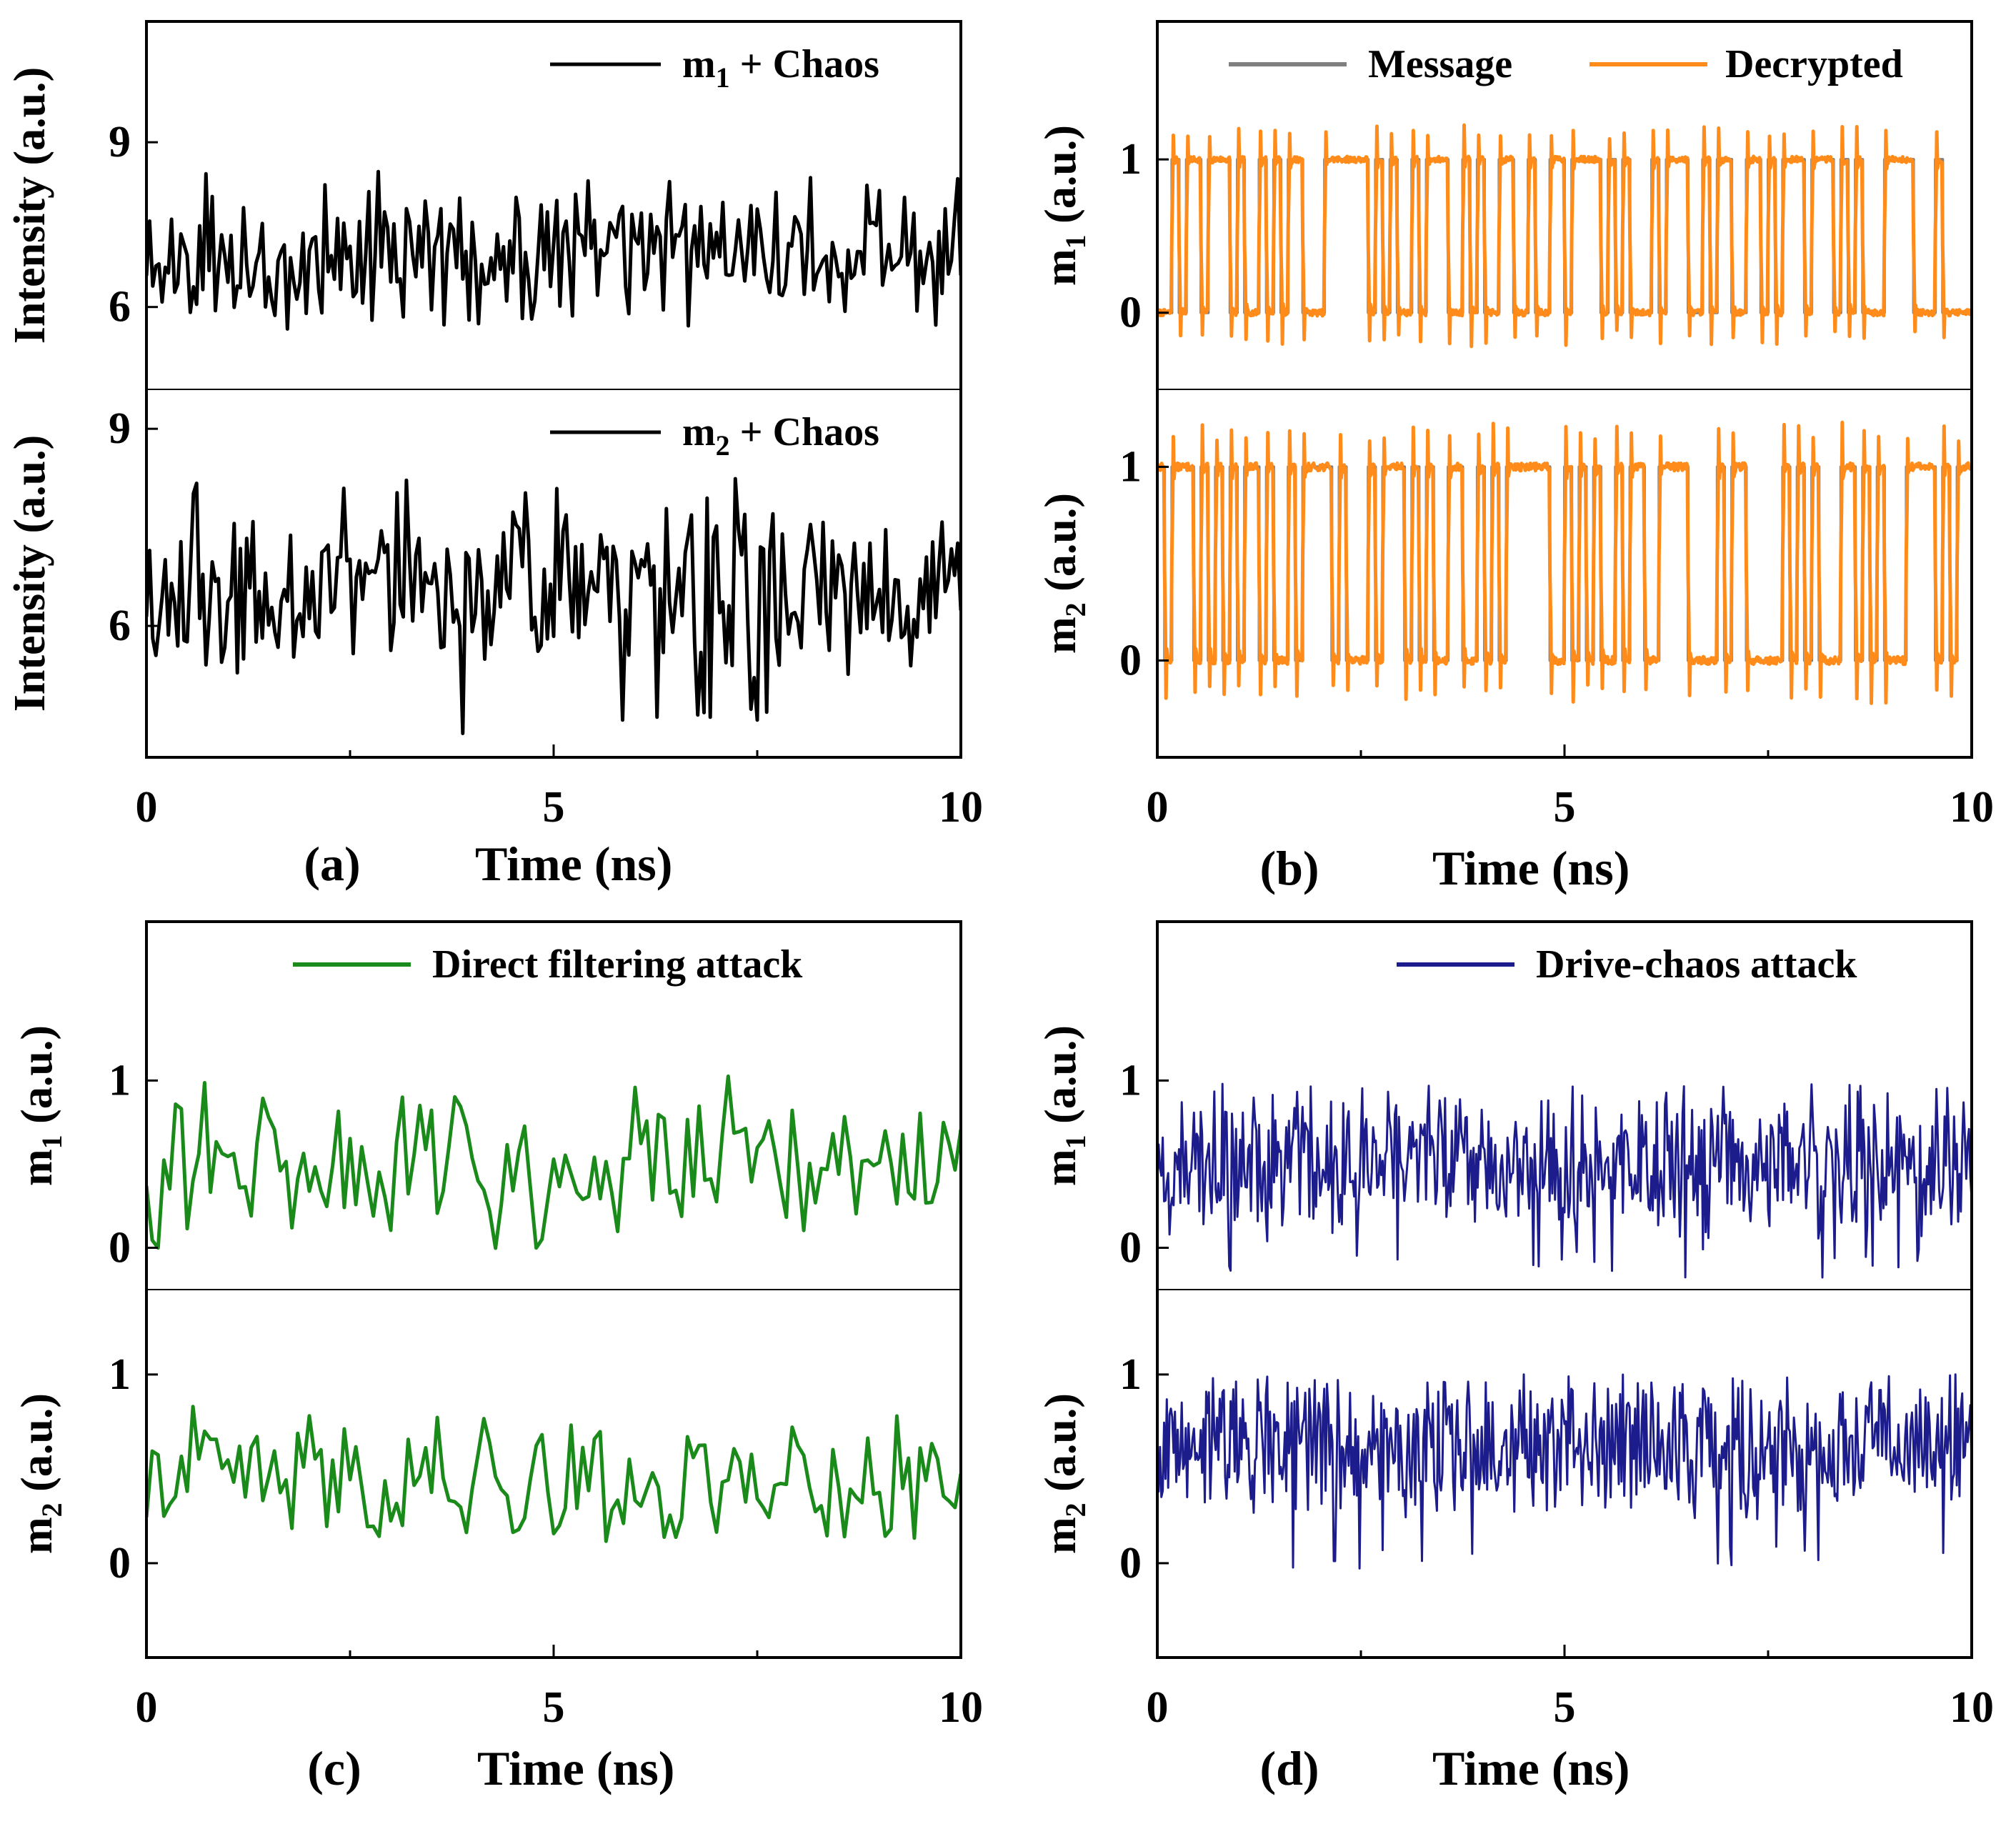 Image resolution: width=2016 pixels, height=1824 pixels. I want to click on legend-label: Message, so click(1440, 64).